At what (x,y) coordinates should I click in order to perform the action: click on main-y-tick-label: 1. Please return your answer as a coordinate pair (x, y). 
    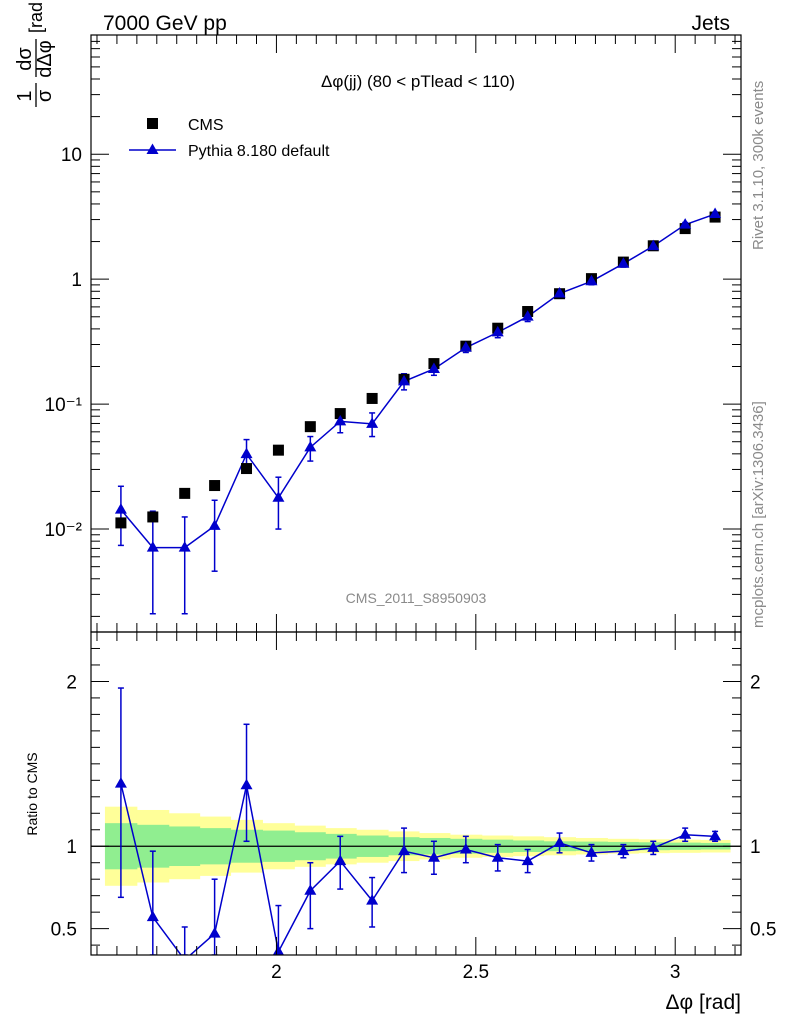
    Looking at the image, I should click on (76, 280).